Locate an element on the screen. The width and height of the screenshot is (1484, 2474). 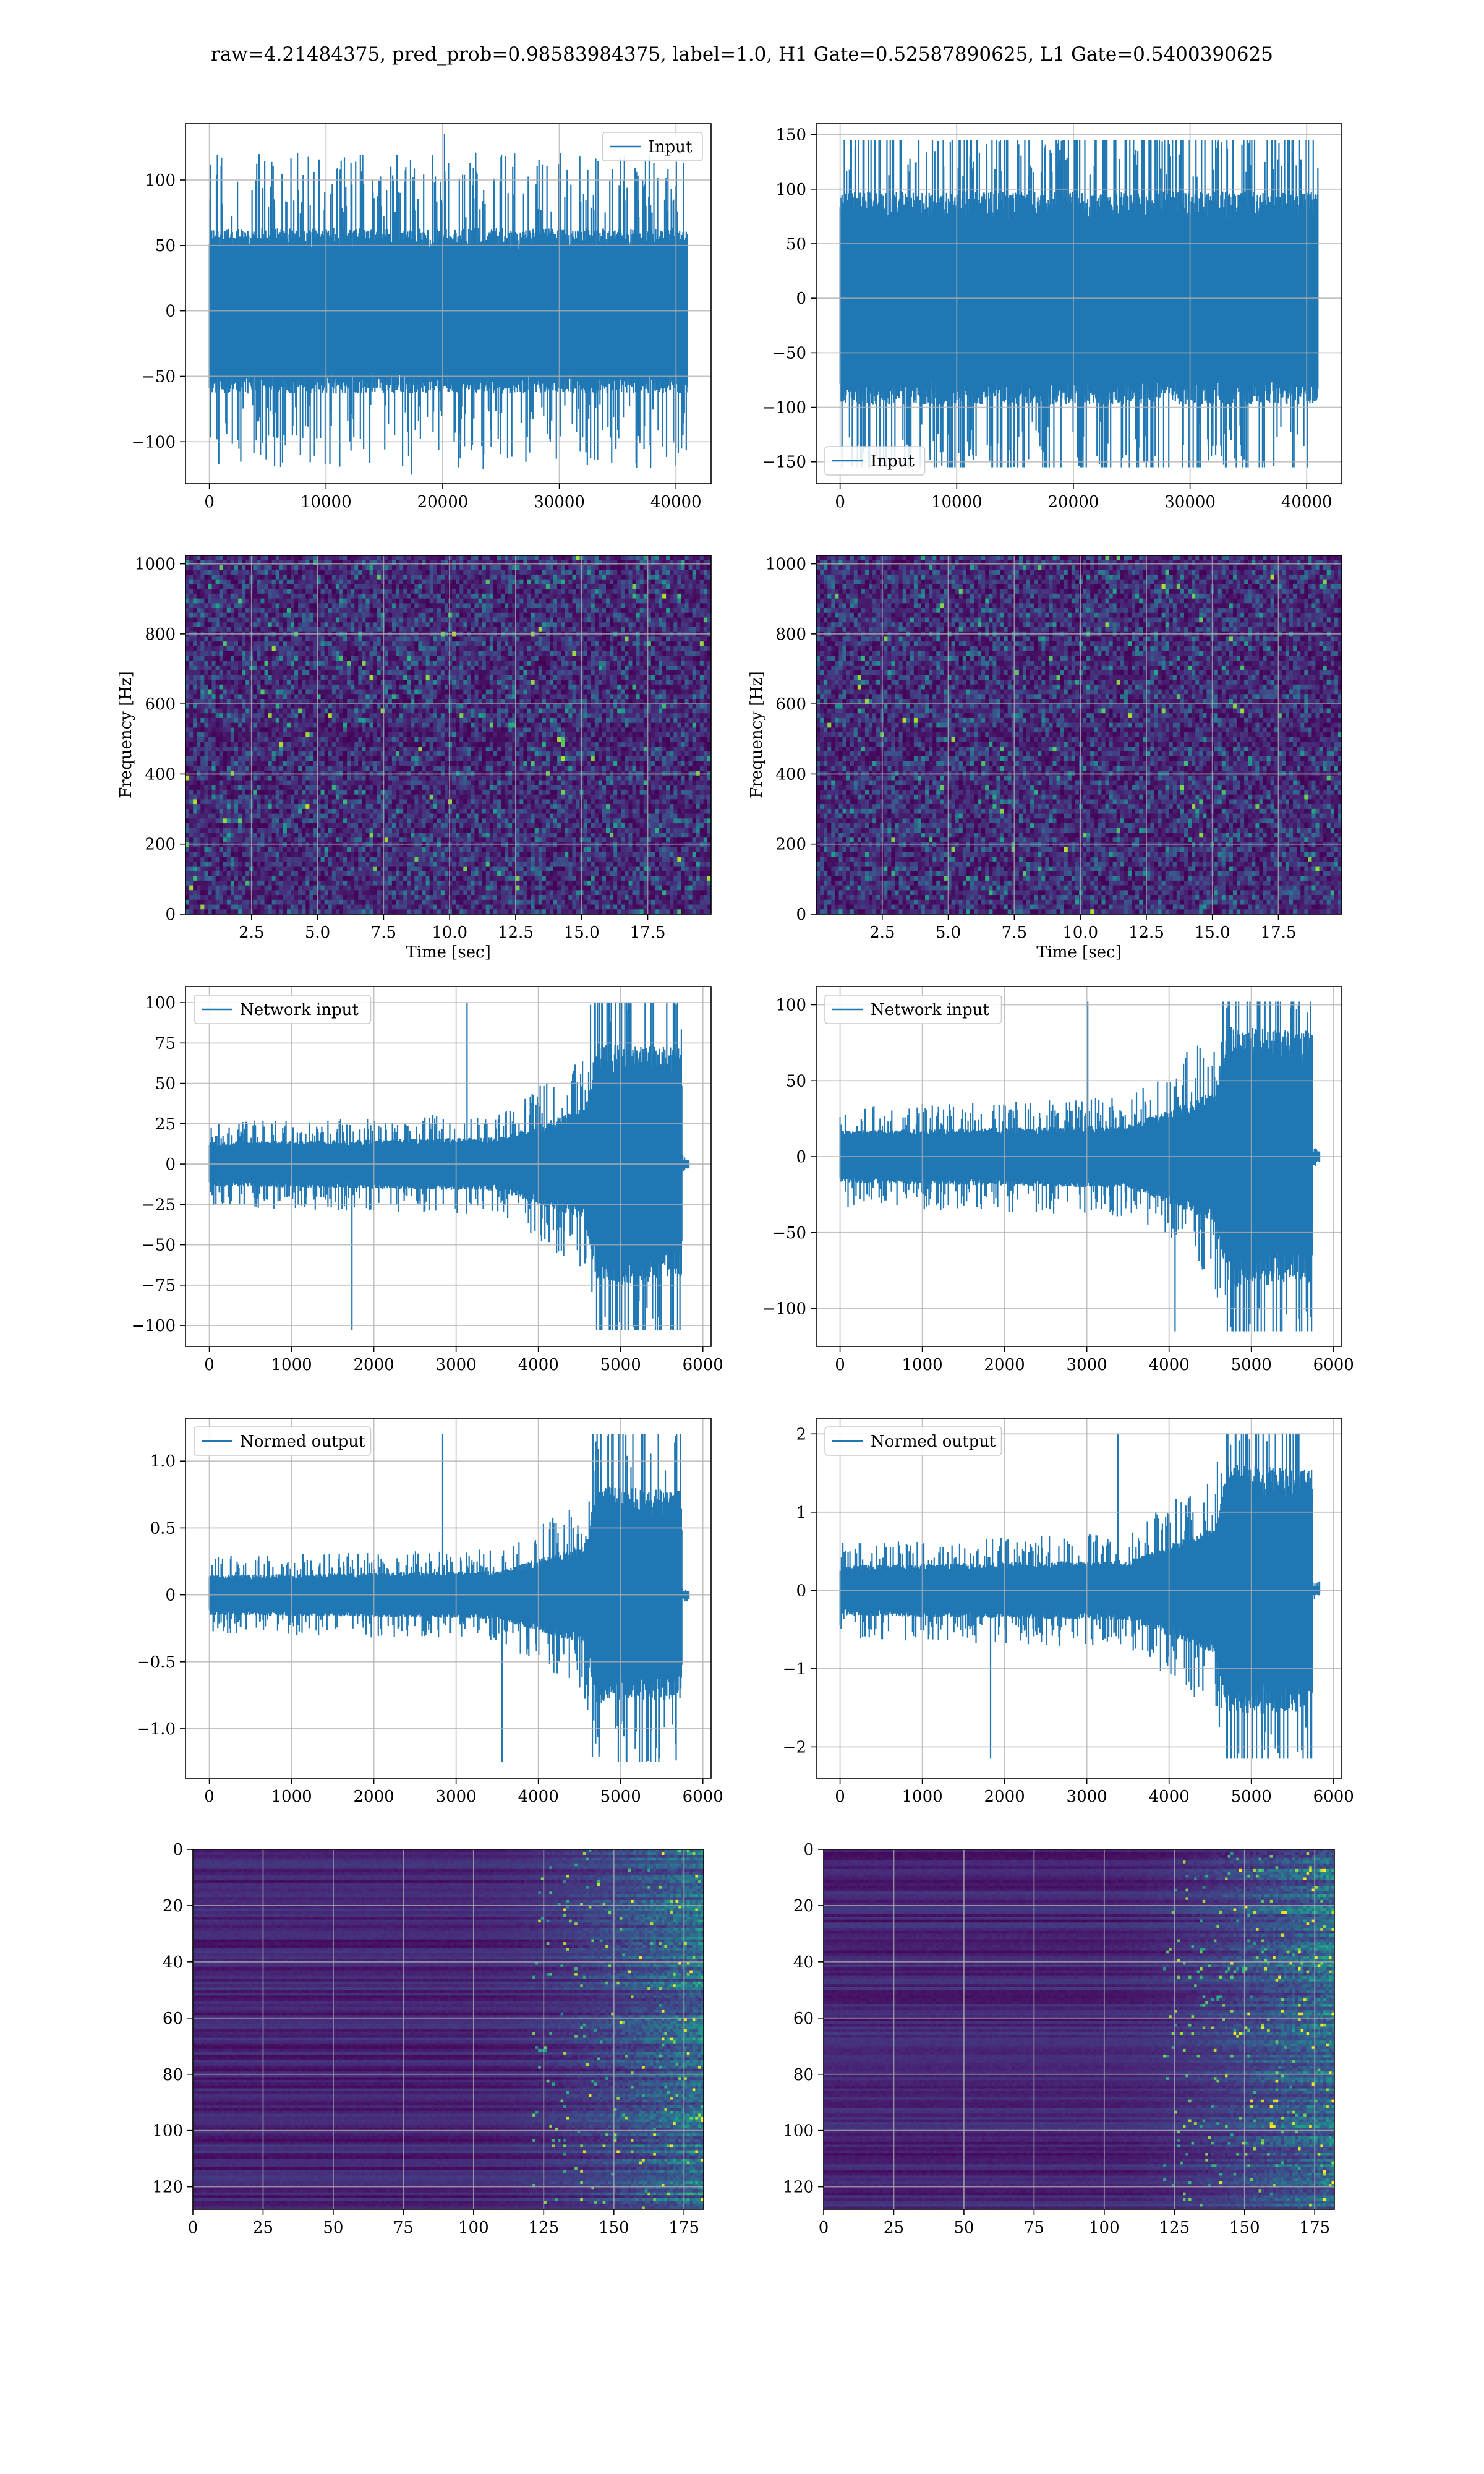
l1-normed-output-legend-label: Normed output is located at coordinates (933, 1441).